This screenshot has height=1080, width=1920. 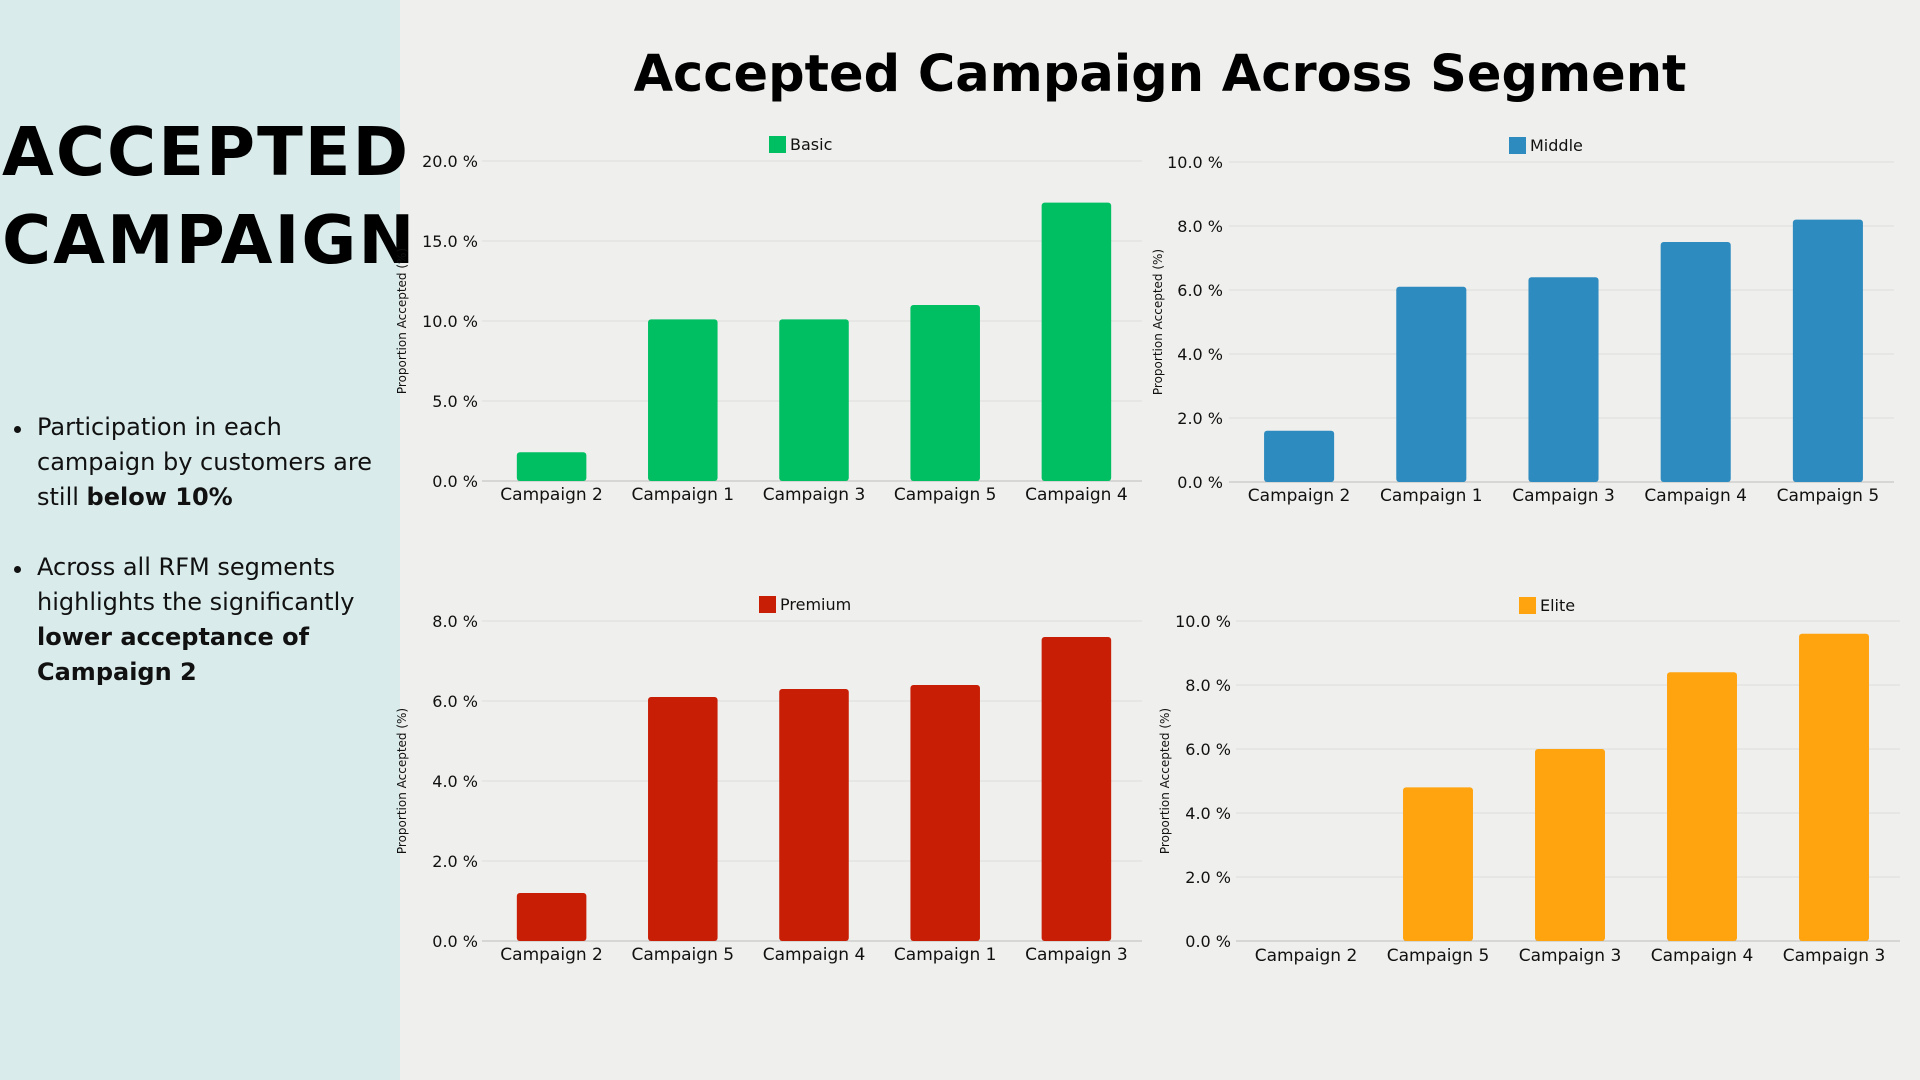 I want to click on insight-highlight: lower acceptance of Campaign 2, so click(x=173, y=654).